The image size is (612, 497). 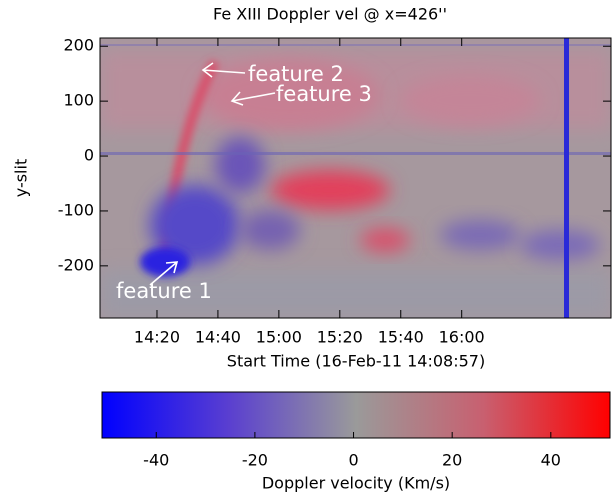 What do you see at coordinates (330, 14) in the screenshot?
I see `chart-title: Fe XIII Doppler vel @ x=426''` at bounding box center [330, 14].